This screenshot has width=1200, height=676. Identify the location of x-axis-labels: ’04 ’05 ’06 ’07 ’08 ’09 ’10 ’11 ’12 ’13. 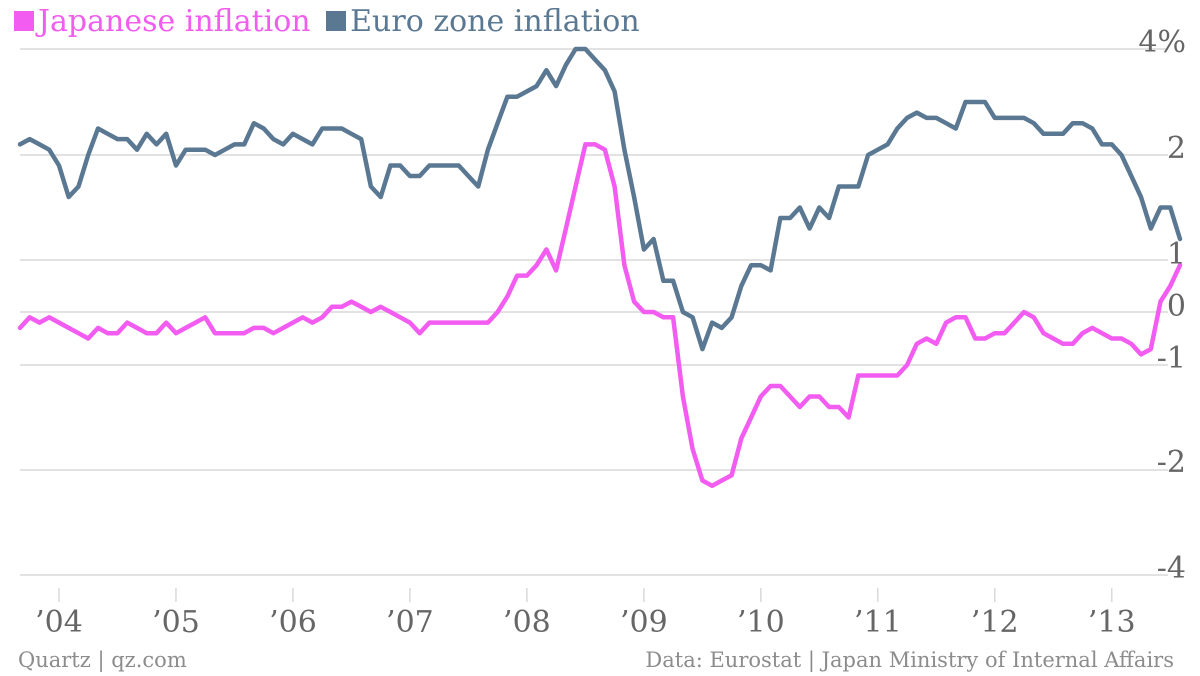
(585, 622).